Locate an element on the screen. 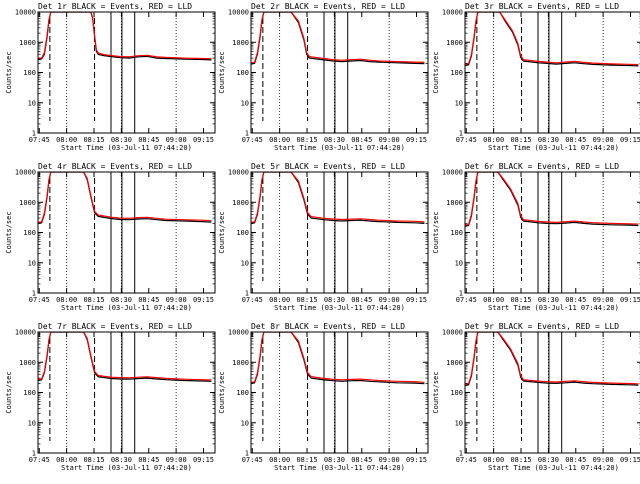  panel-title: Det 6r BLACK = Events, RED = LLD is located at coordinates (542, 166).